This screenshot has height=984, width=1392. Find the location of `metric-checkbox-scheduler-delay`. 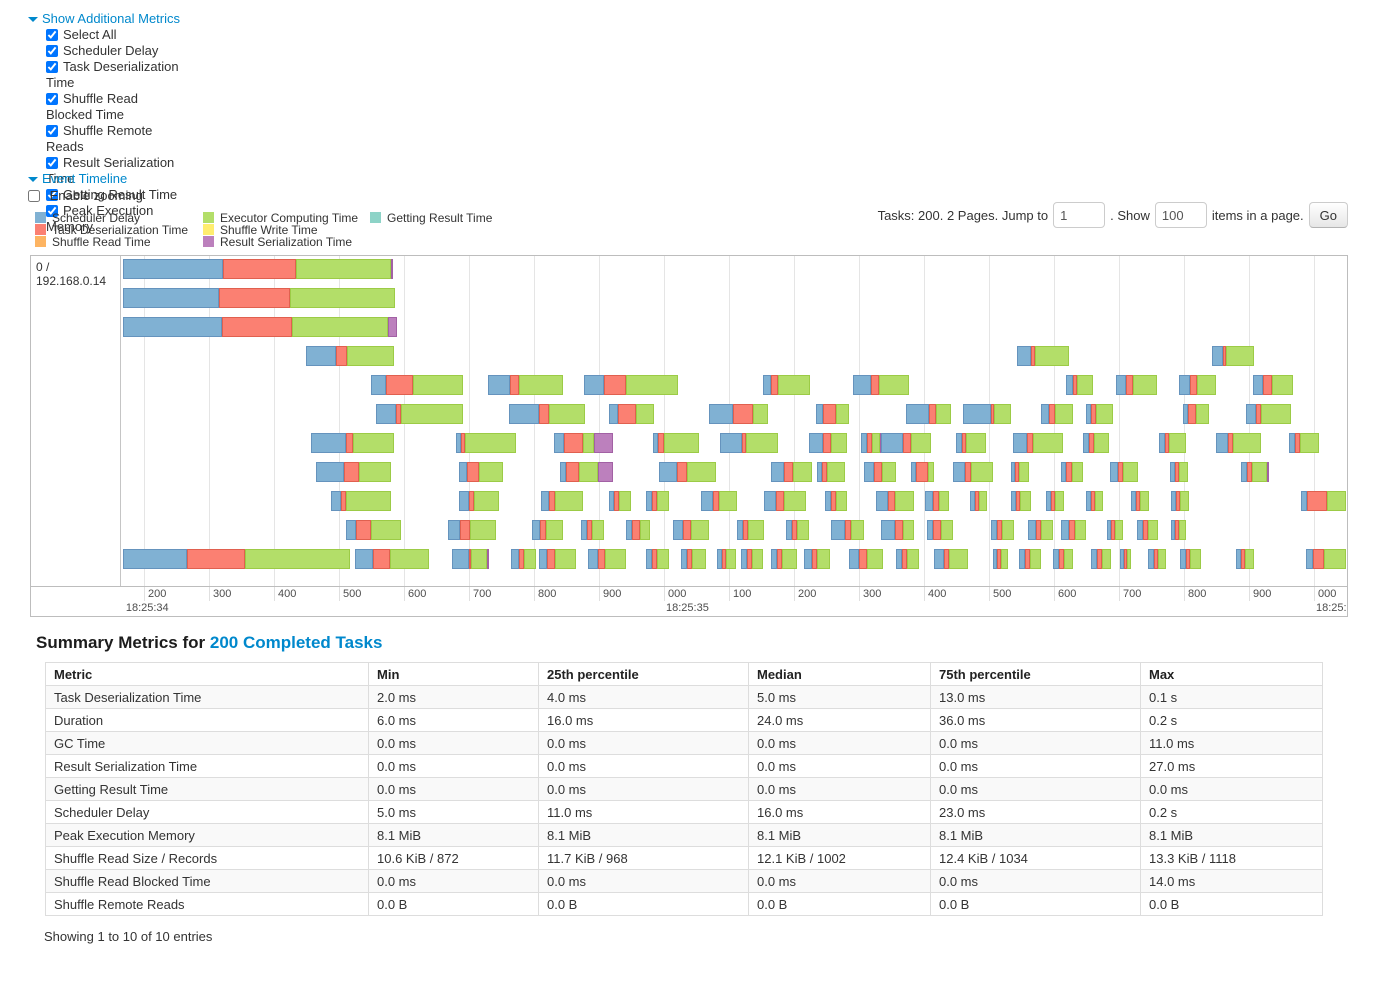

metric-checkbox-scheduler-delay is located at coordinates (52, 51).